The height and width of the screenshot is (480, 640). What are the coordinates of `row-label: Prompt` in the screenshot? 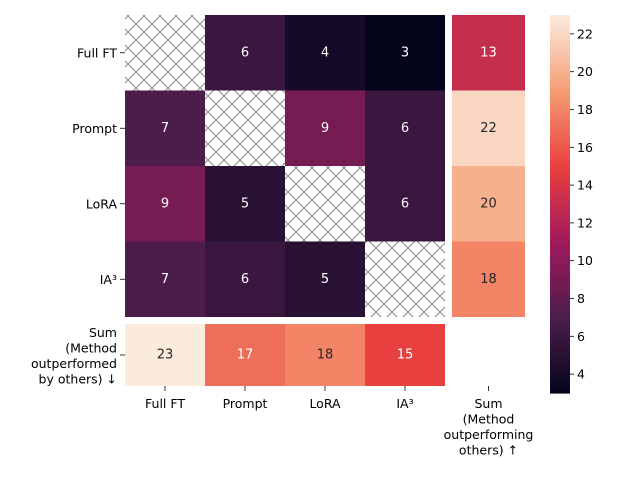 It's located at (94, 128).